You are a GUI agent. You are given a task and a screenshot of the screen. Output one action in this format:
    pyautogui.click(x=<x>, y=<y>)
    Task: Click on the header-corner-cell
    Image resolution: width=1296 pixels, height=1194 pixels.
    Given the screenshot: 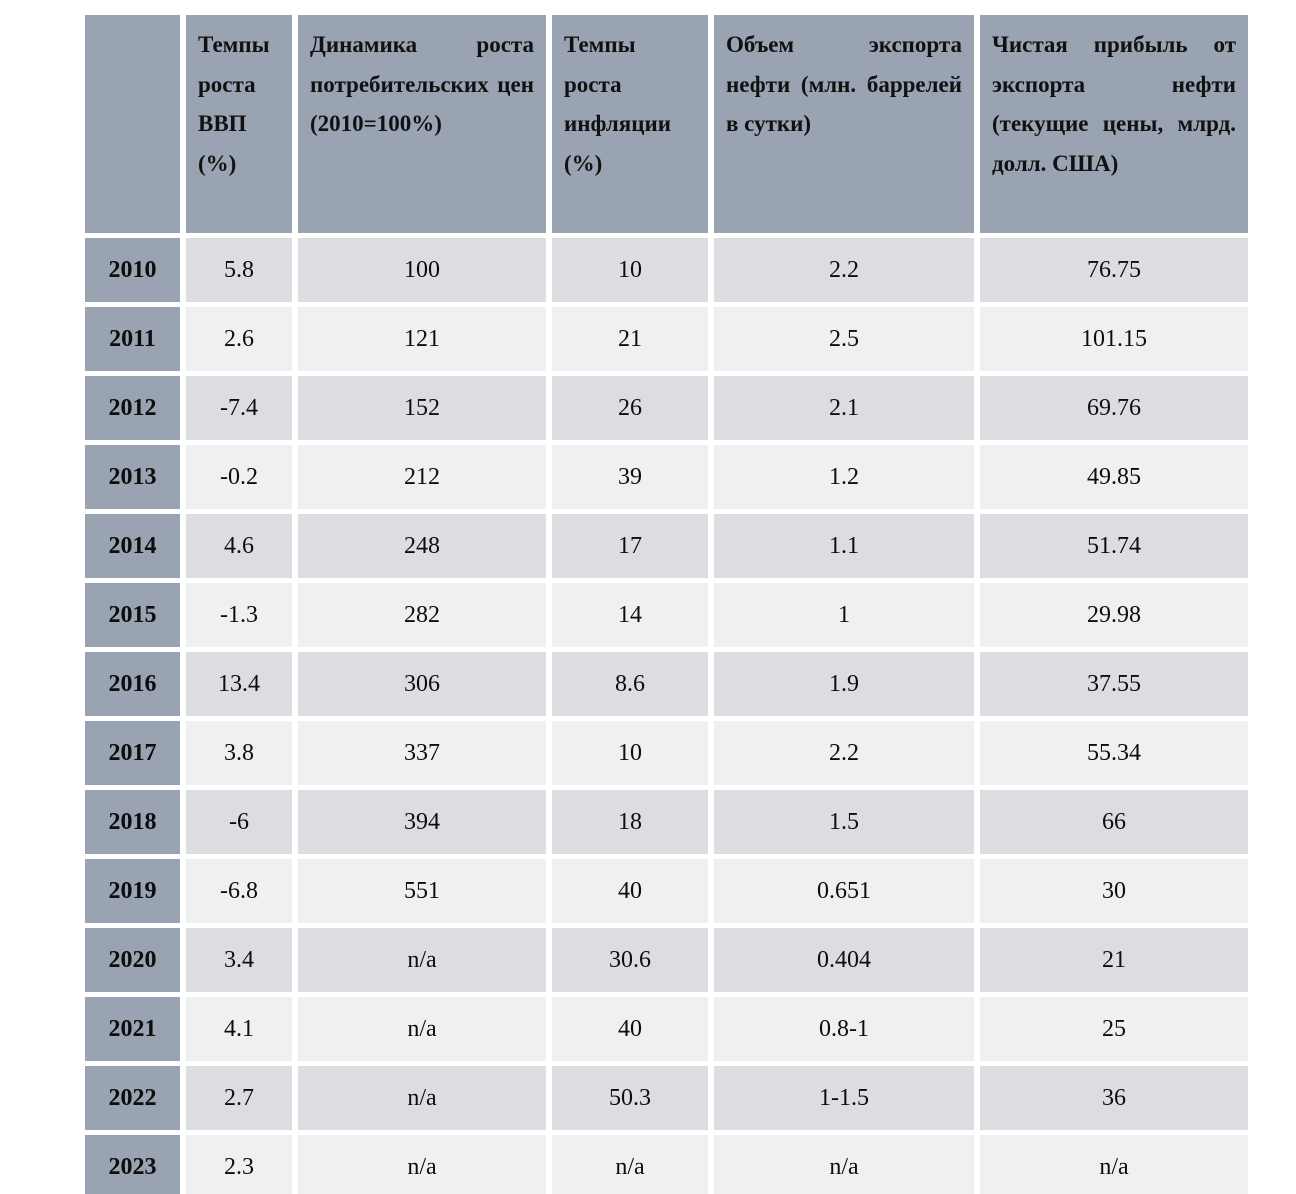 What is the action you would take?
    pyautogui.click(x=132, y=124)
    